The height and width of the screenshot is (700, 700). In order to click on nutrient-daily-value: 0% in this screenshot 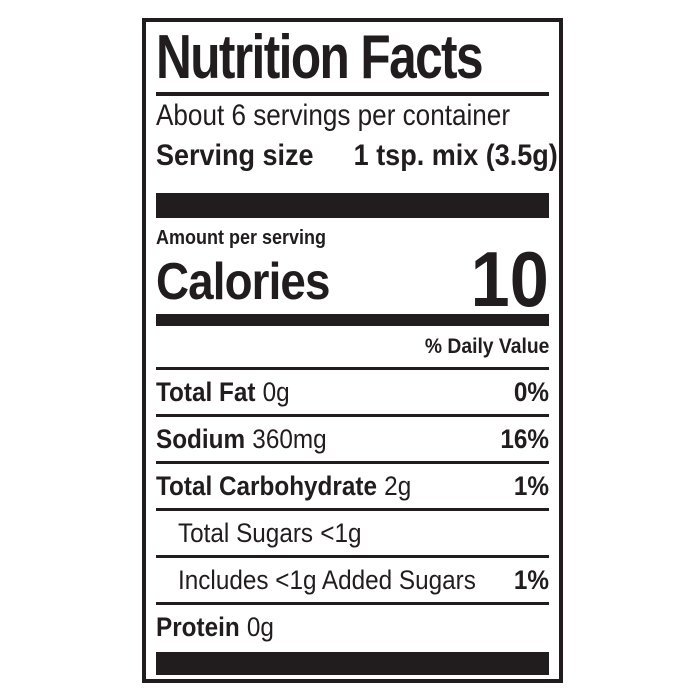, I will do `click(531, 392)`.